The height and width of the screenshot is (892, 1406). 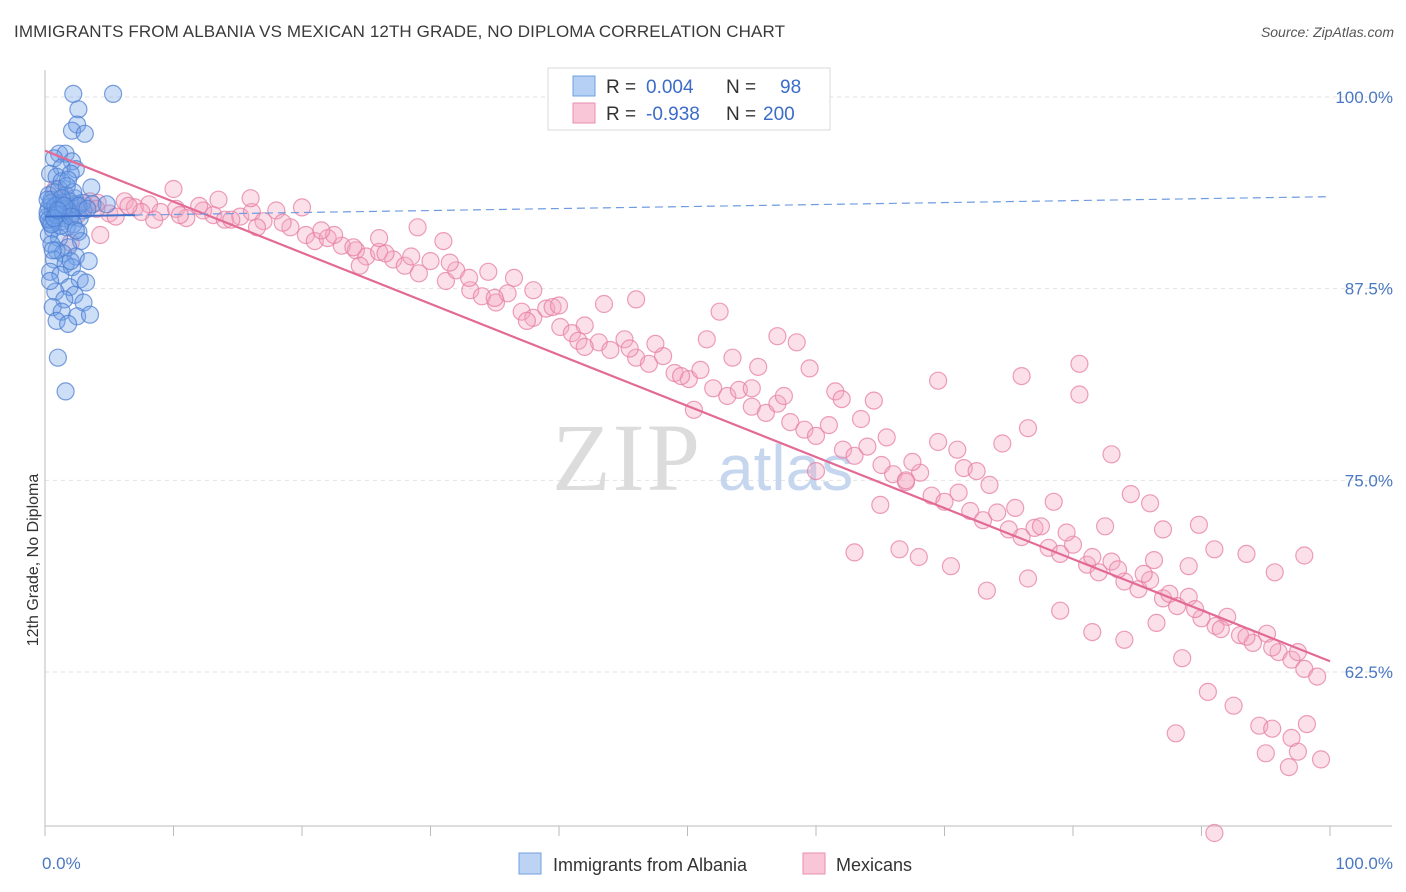 I want to click on legend-swatch-albania, so click(x=584, y=86).